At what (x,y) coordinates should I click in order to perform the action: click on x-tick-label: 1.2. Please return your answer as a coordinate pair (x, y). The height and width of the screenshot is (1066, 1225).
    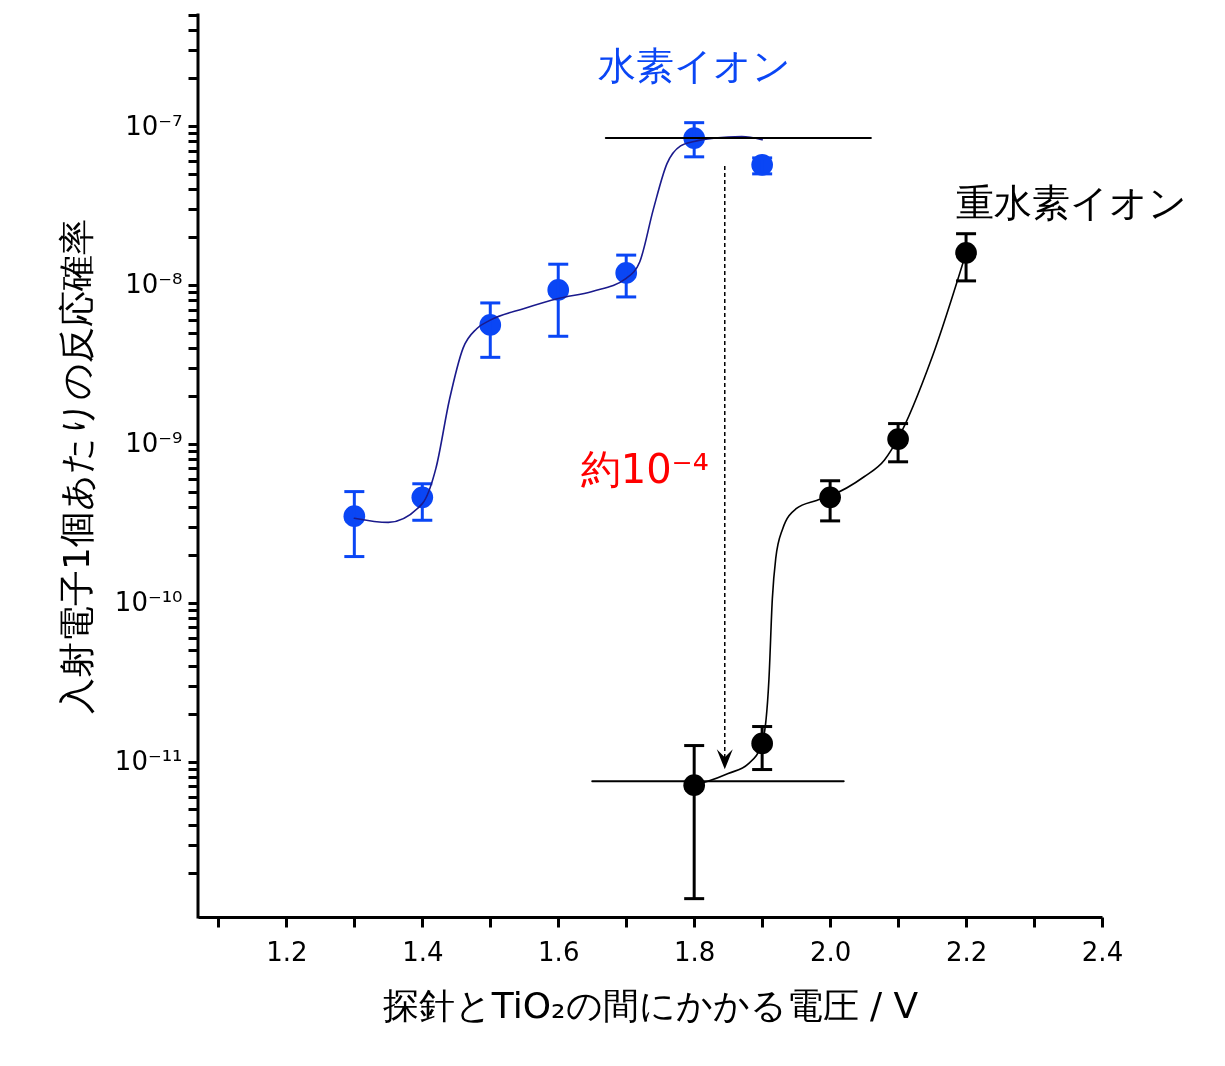
    Looking at the image, I should click on (287, 951).